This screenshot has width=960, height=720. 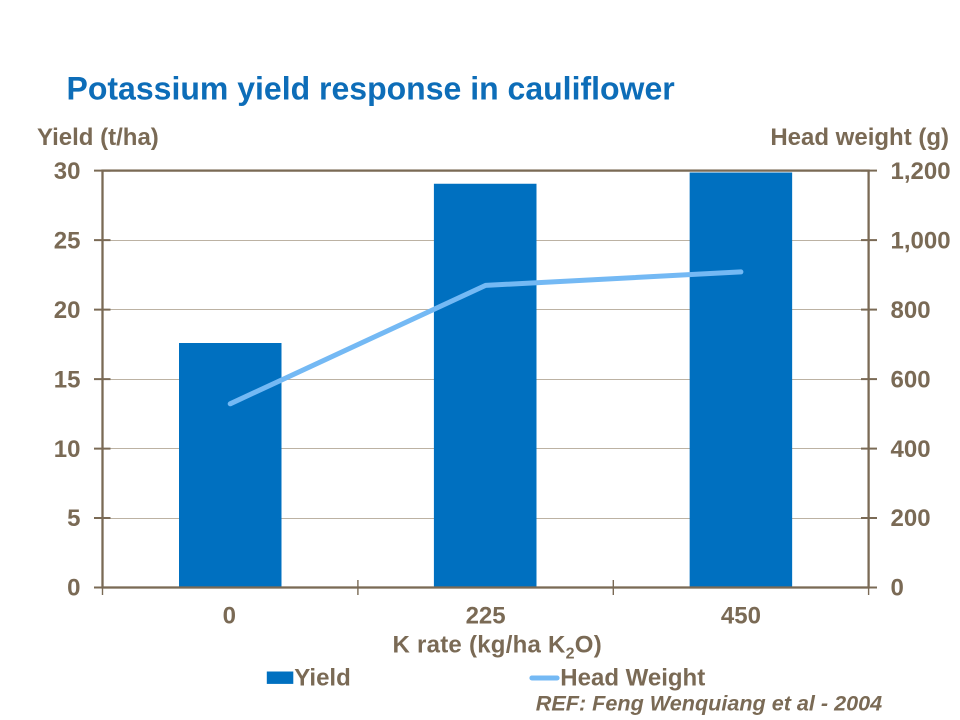 What do you see at coordinates (911, 449) in the screenshot?
I see `svg-text: 400` at bounding box center [911, 449].